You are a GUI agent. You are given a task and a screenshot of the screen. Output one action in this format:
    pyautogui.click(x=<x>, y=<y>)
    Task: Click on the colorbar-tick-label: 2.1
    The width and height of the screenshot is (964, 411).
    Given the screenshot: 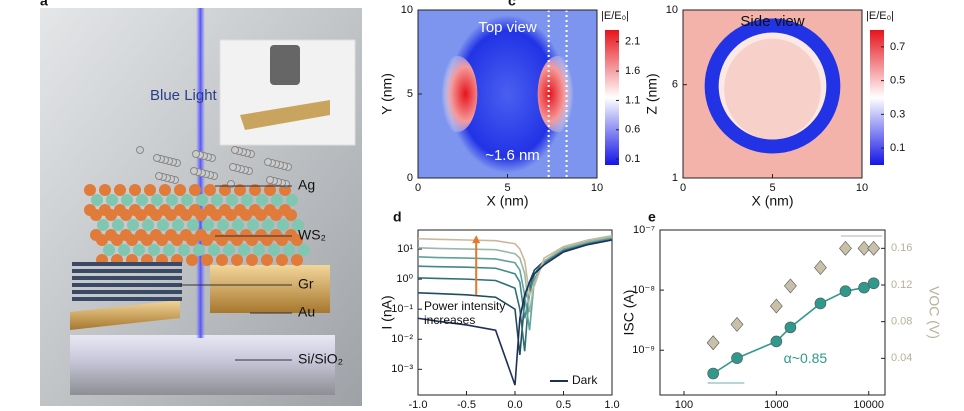 What is the action you would take?
    pyautogui.click(x=632, y=42)
    